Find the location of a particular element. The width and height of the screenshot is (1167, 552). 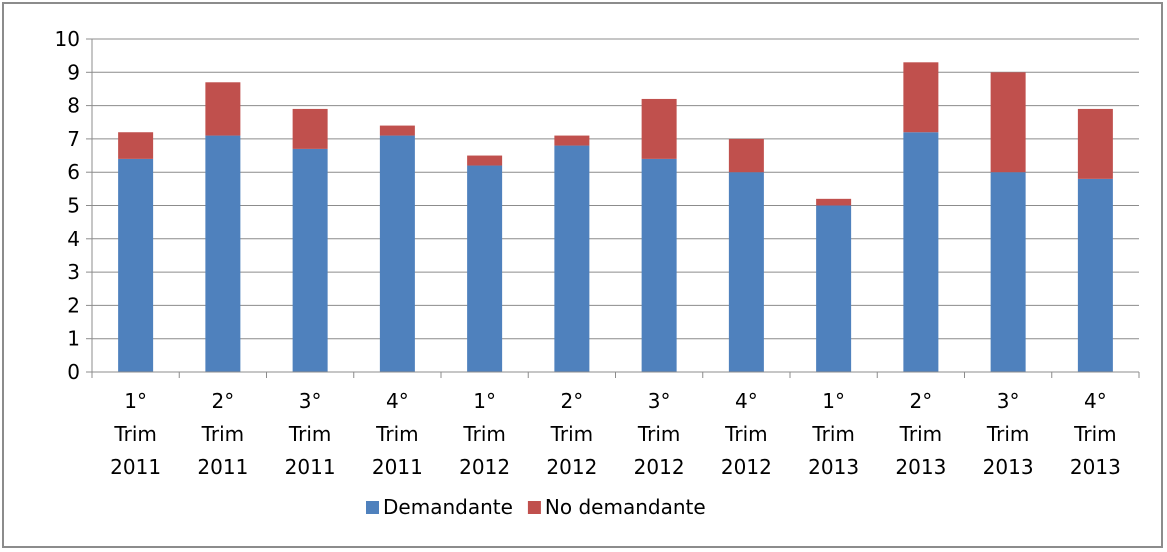

y-tick-label: 1 is located at coordinates (73, 339).